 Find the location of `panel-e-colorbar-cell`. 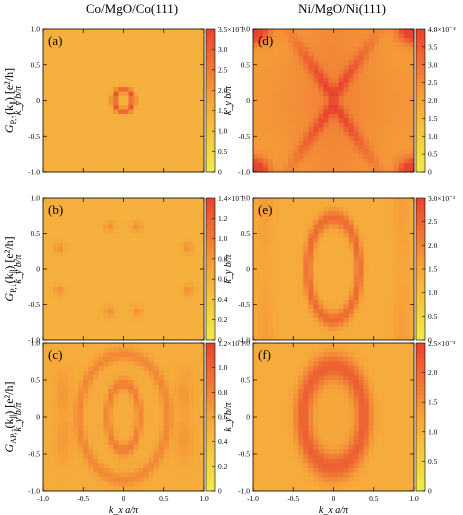

panel-e-colorbar-cell is located at coordinates (420, 334).